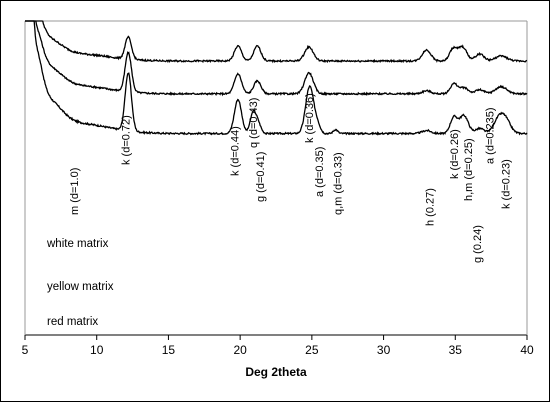 The height and width of the screenshot is (403, 550). Describe the element at coordinates (469, 169) in the screenshot. I see `peak-annotation: h,m (d=0.25)` at that location.